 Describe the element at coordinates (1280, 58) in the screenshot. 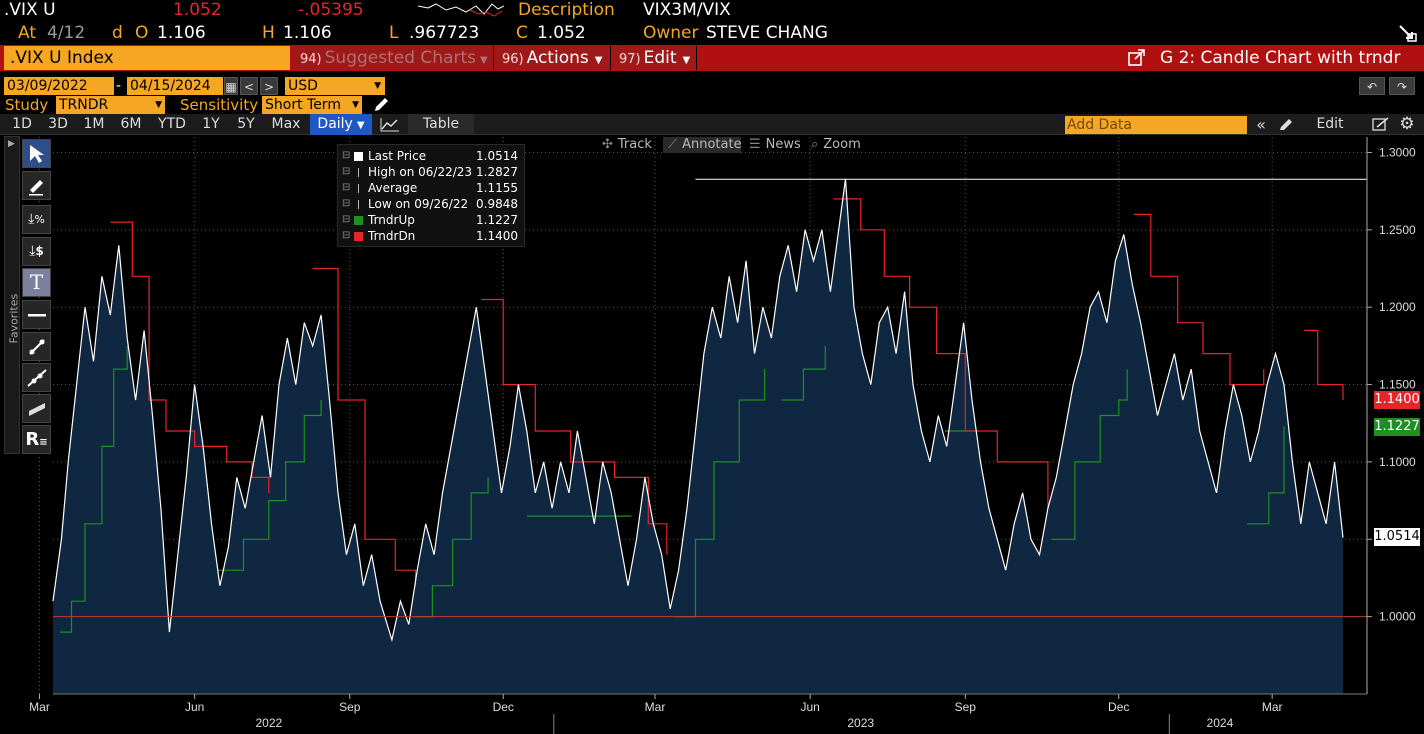

I see `chart-title: G 2: Candle Chart with trndr` at that location.